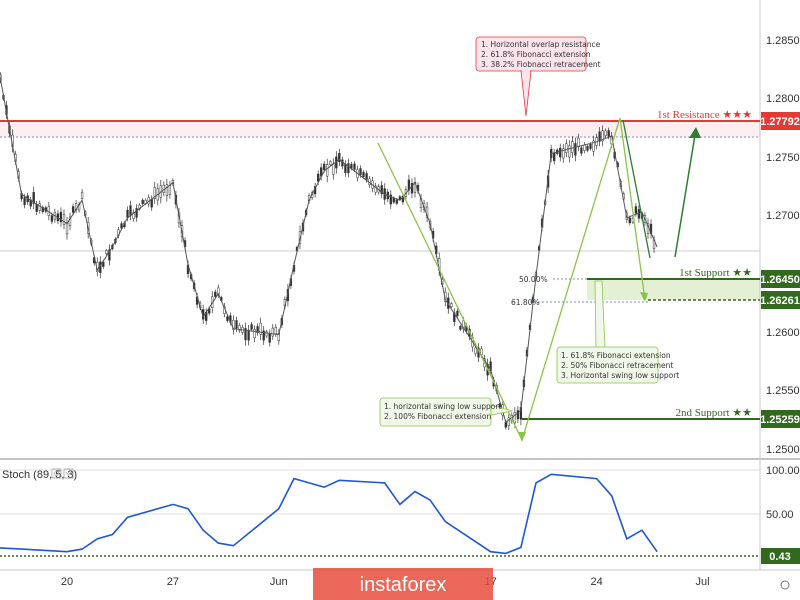 The width and height of the screenshot is (800, 600). I want to click on annotation-line: 1. 61.8% Fibonacci extension, so click(616, 355).